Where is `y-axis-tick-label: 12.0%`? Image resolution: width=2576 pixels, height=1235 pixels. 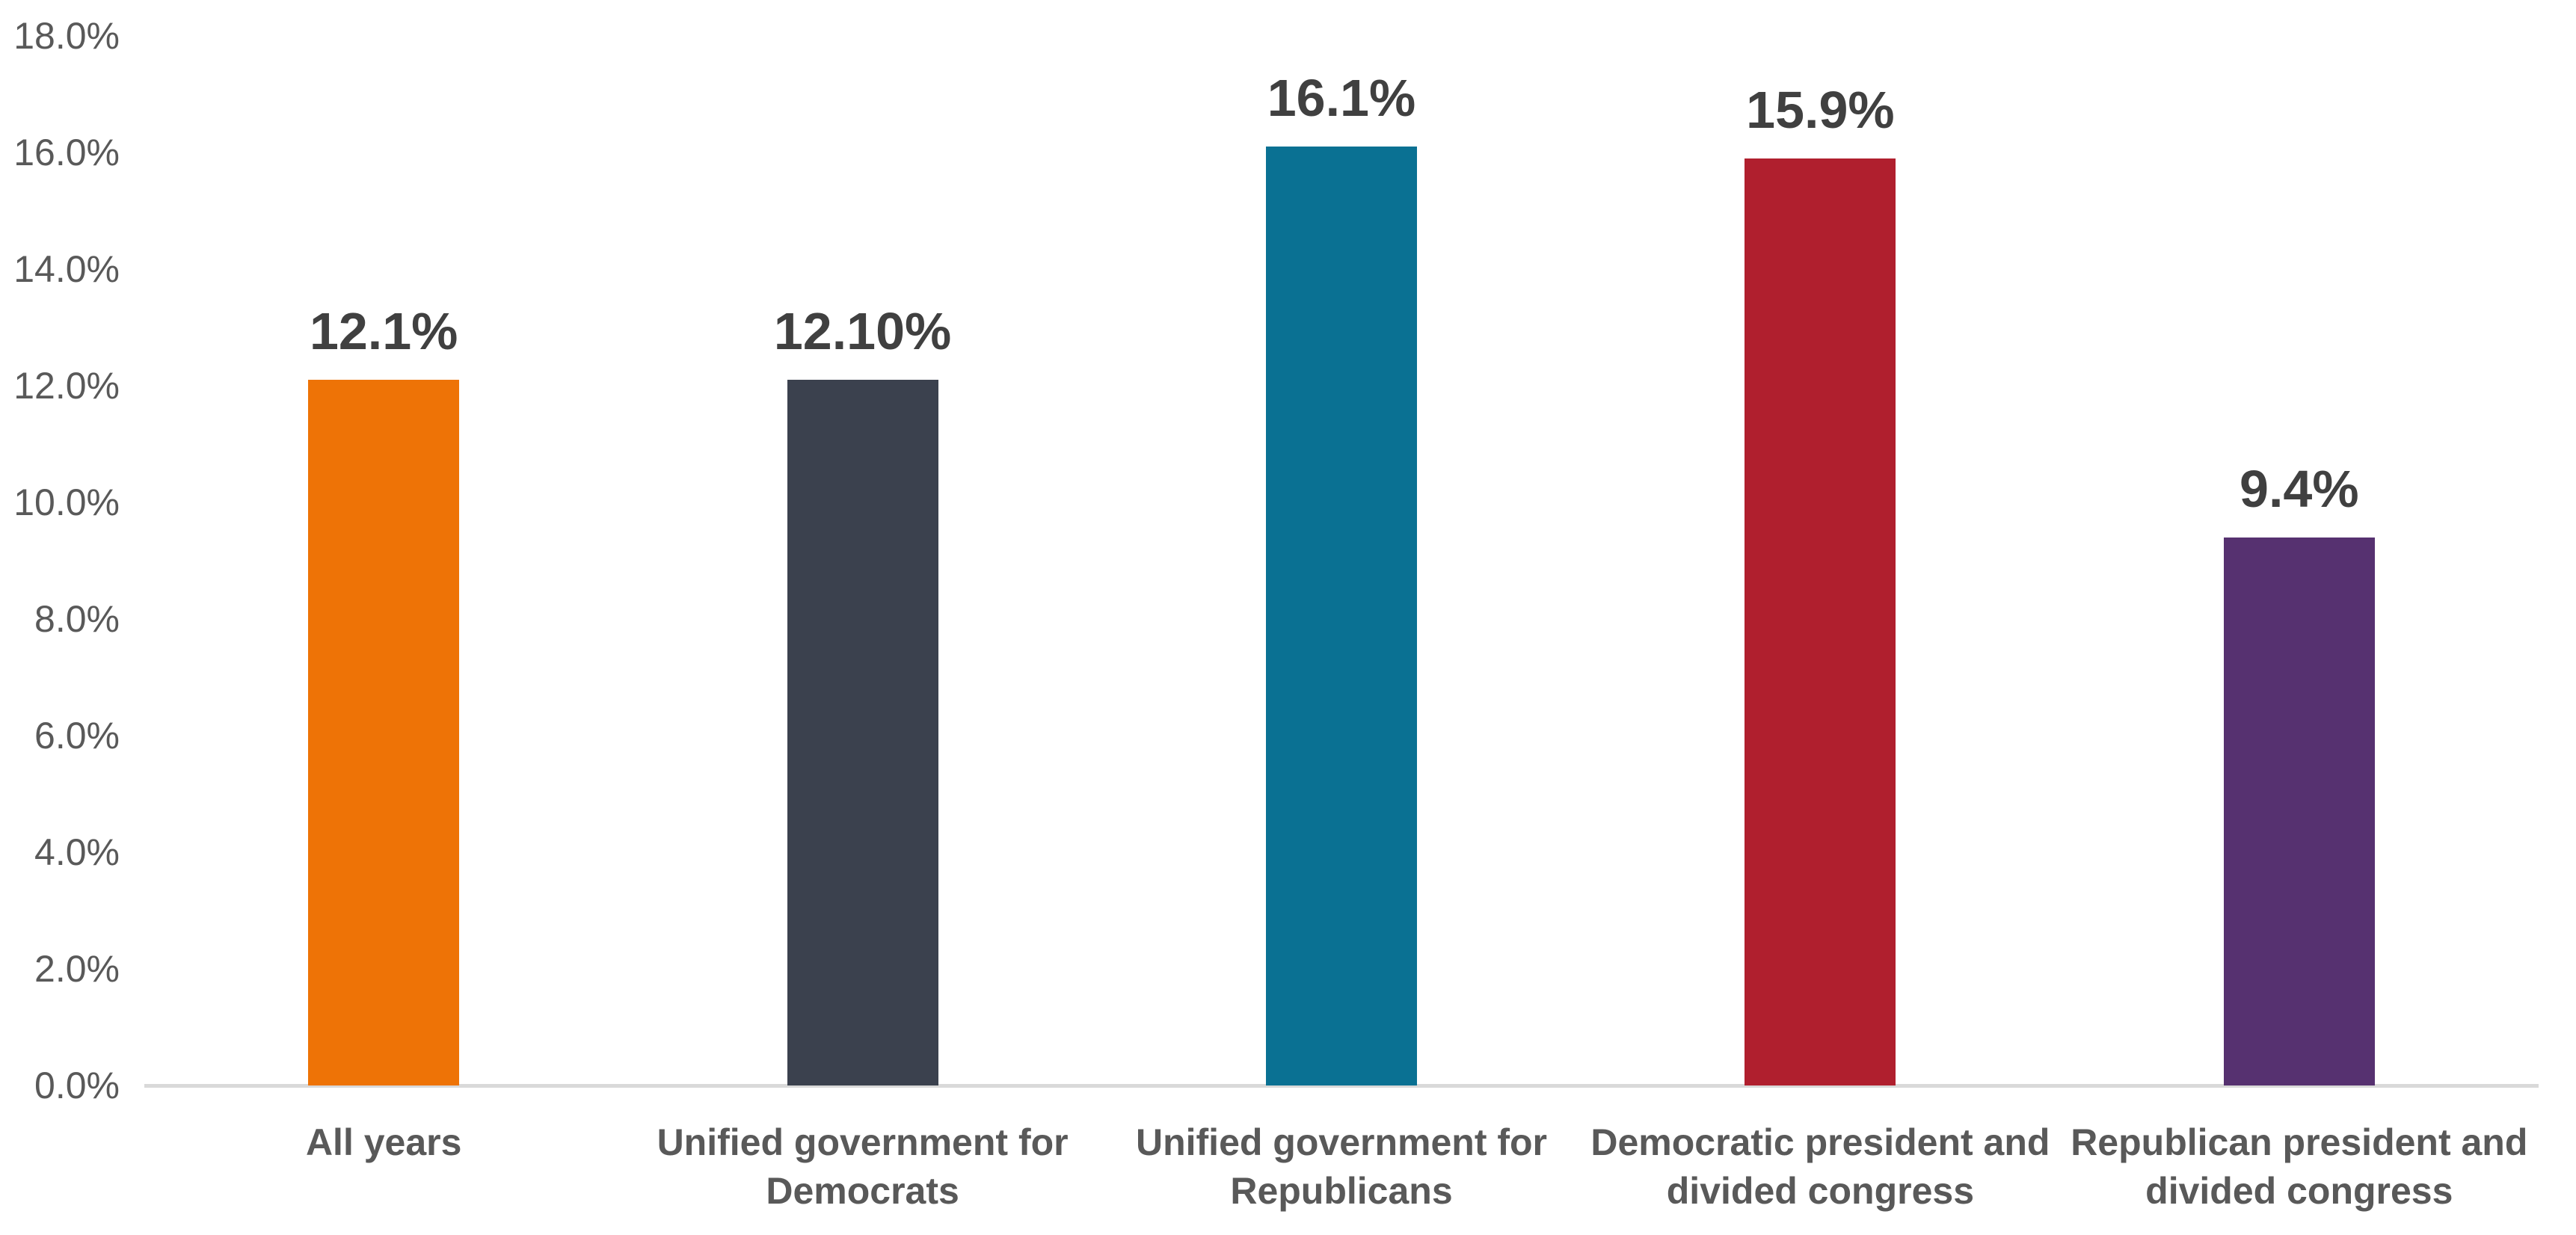 y-axis-tick-label: 12.0% is located at coordinates (66, 386).